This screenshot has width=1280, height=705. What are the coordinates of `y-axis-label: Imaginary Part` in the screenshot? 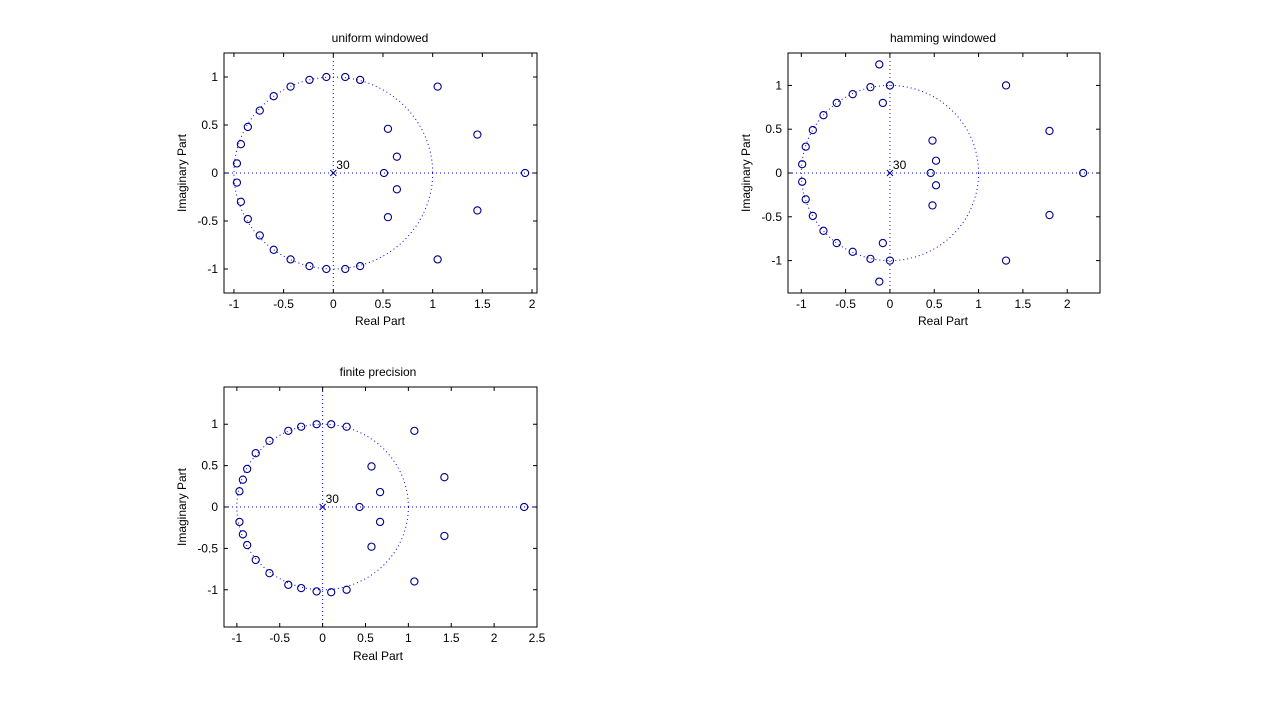 It's located at (182, 172).